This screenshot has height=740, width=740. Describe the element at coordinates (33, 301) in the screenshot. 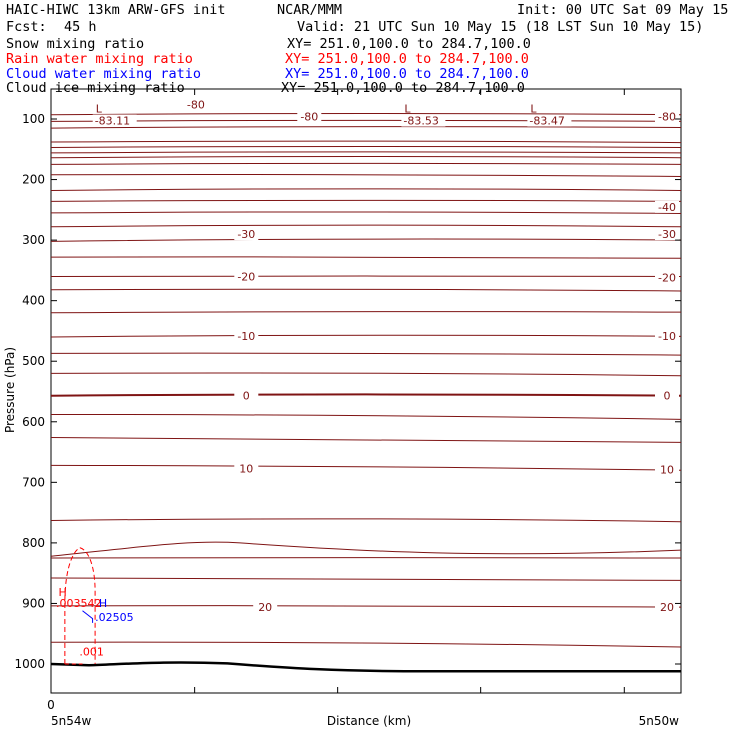

I see `y-tick-label: 400` at that location.